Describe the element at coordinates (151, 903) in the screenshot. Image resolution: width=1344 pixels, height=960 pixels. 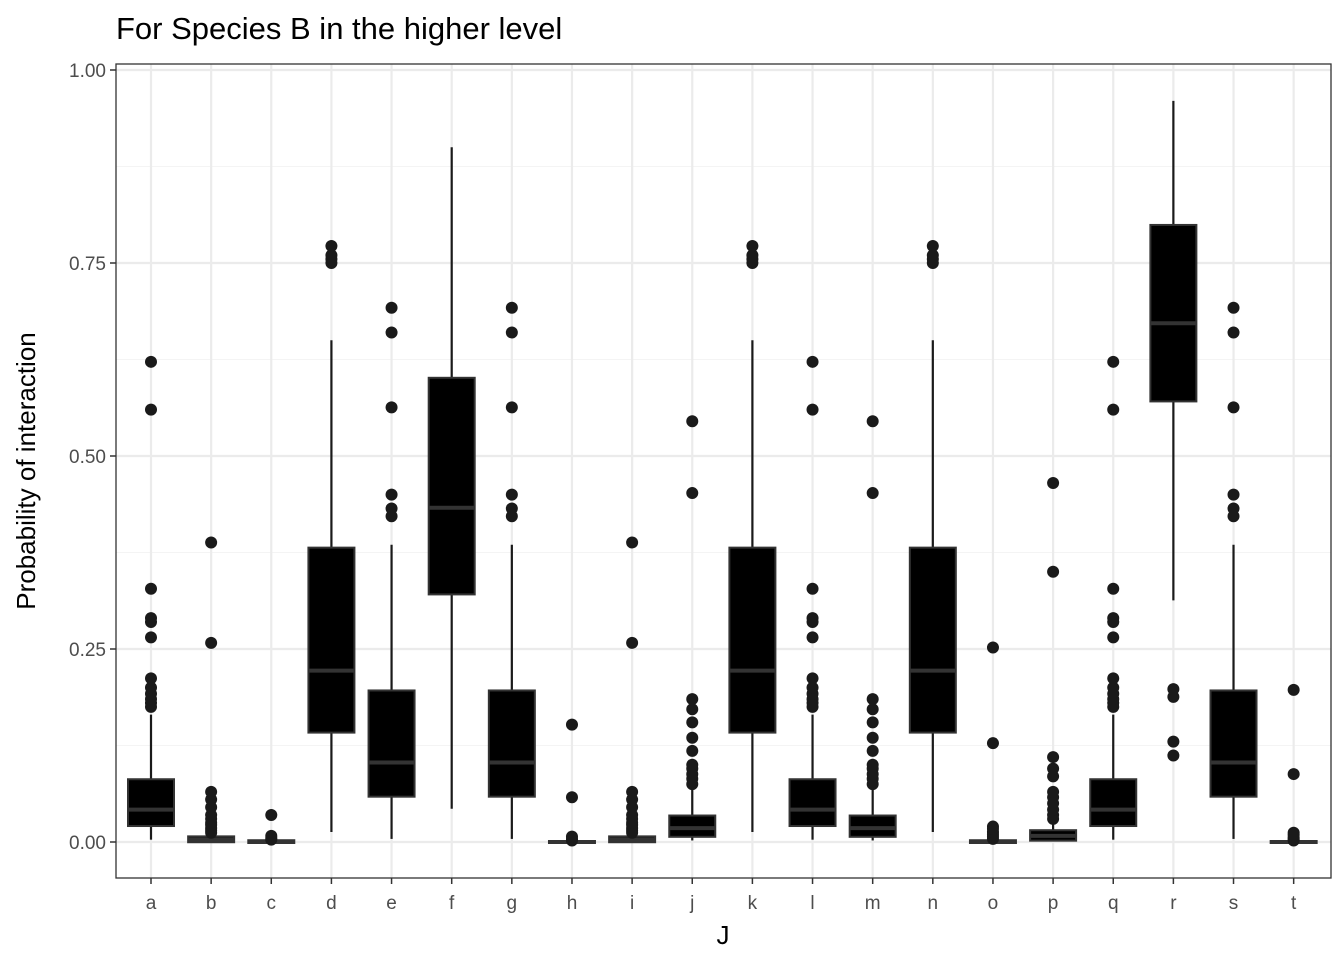
I see `x-tick-label: a` at that location.